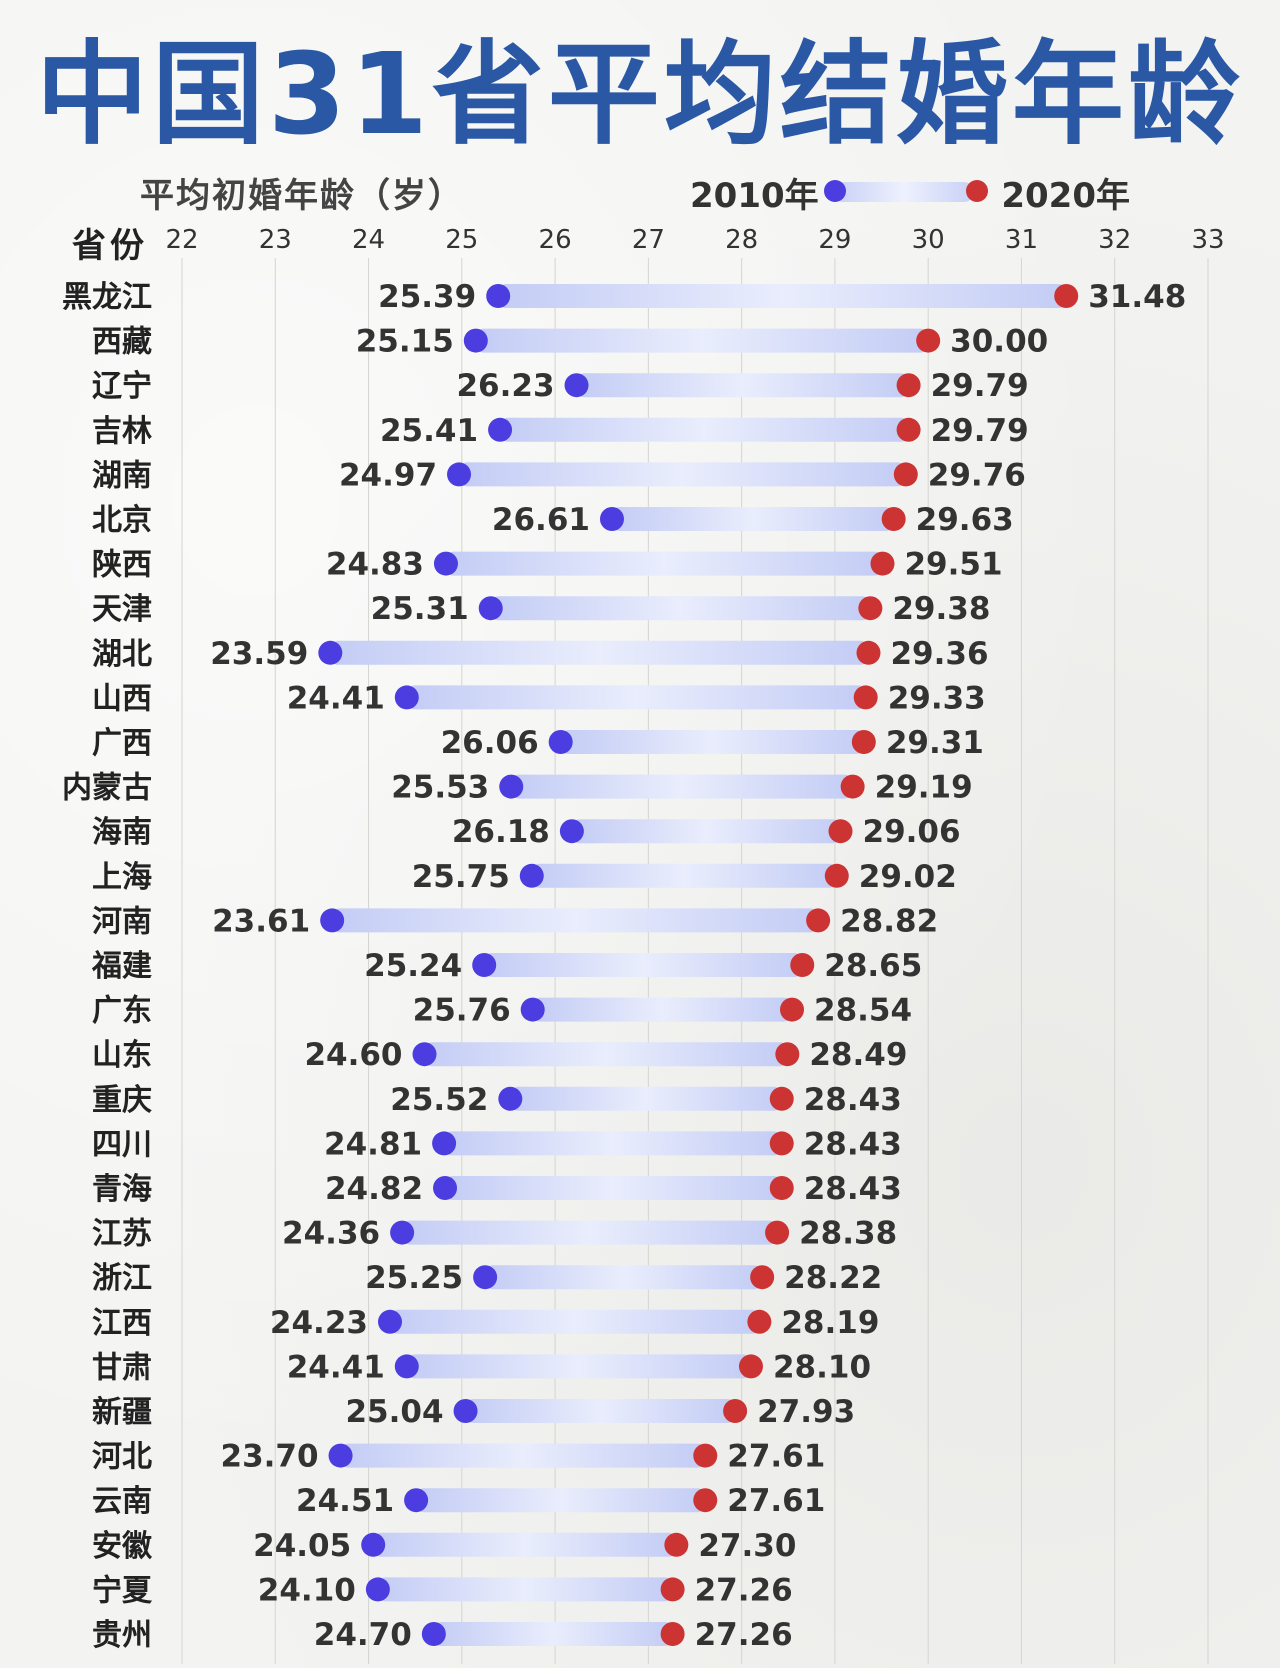 Image resolution: width=1280 pixels, height=1668 pixels. What do you see at coordinates (122, 1278) in the screenshot?
I see `province-label: 浙江` at bounding box center [122, 1278].